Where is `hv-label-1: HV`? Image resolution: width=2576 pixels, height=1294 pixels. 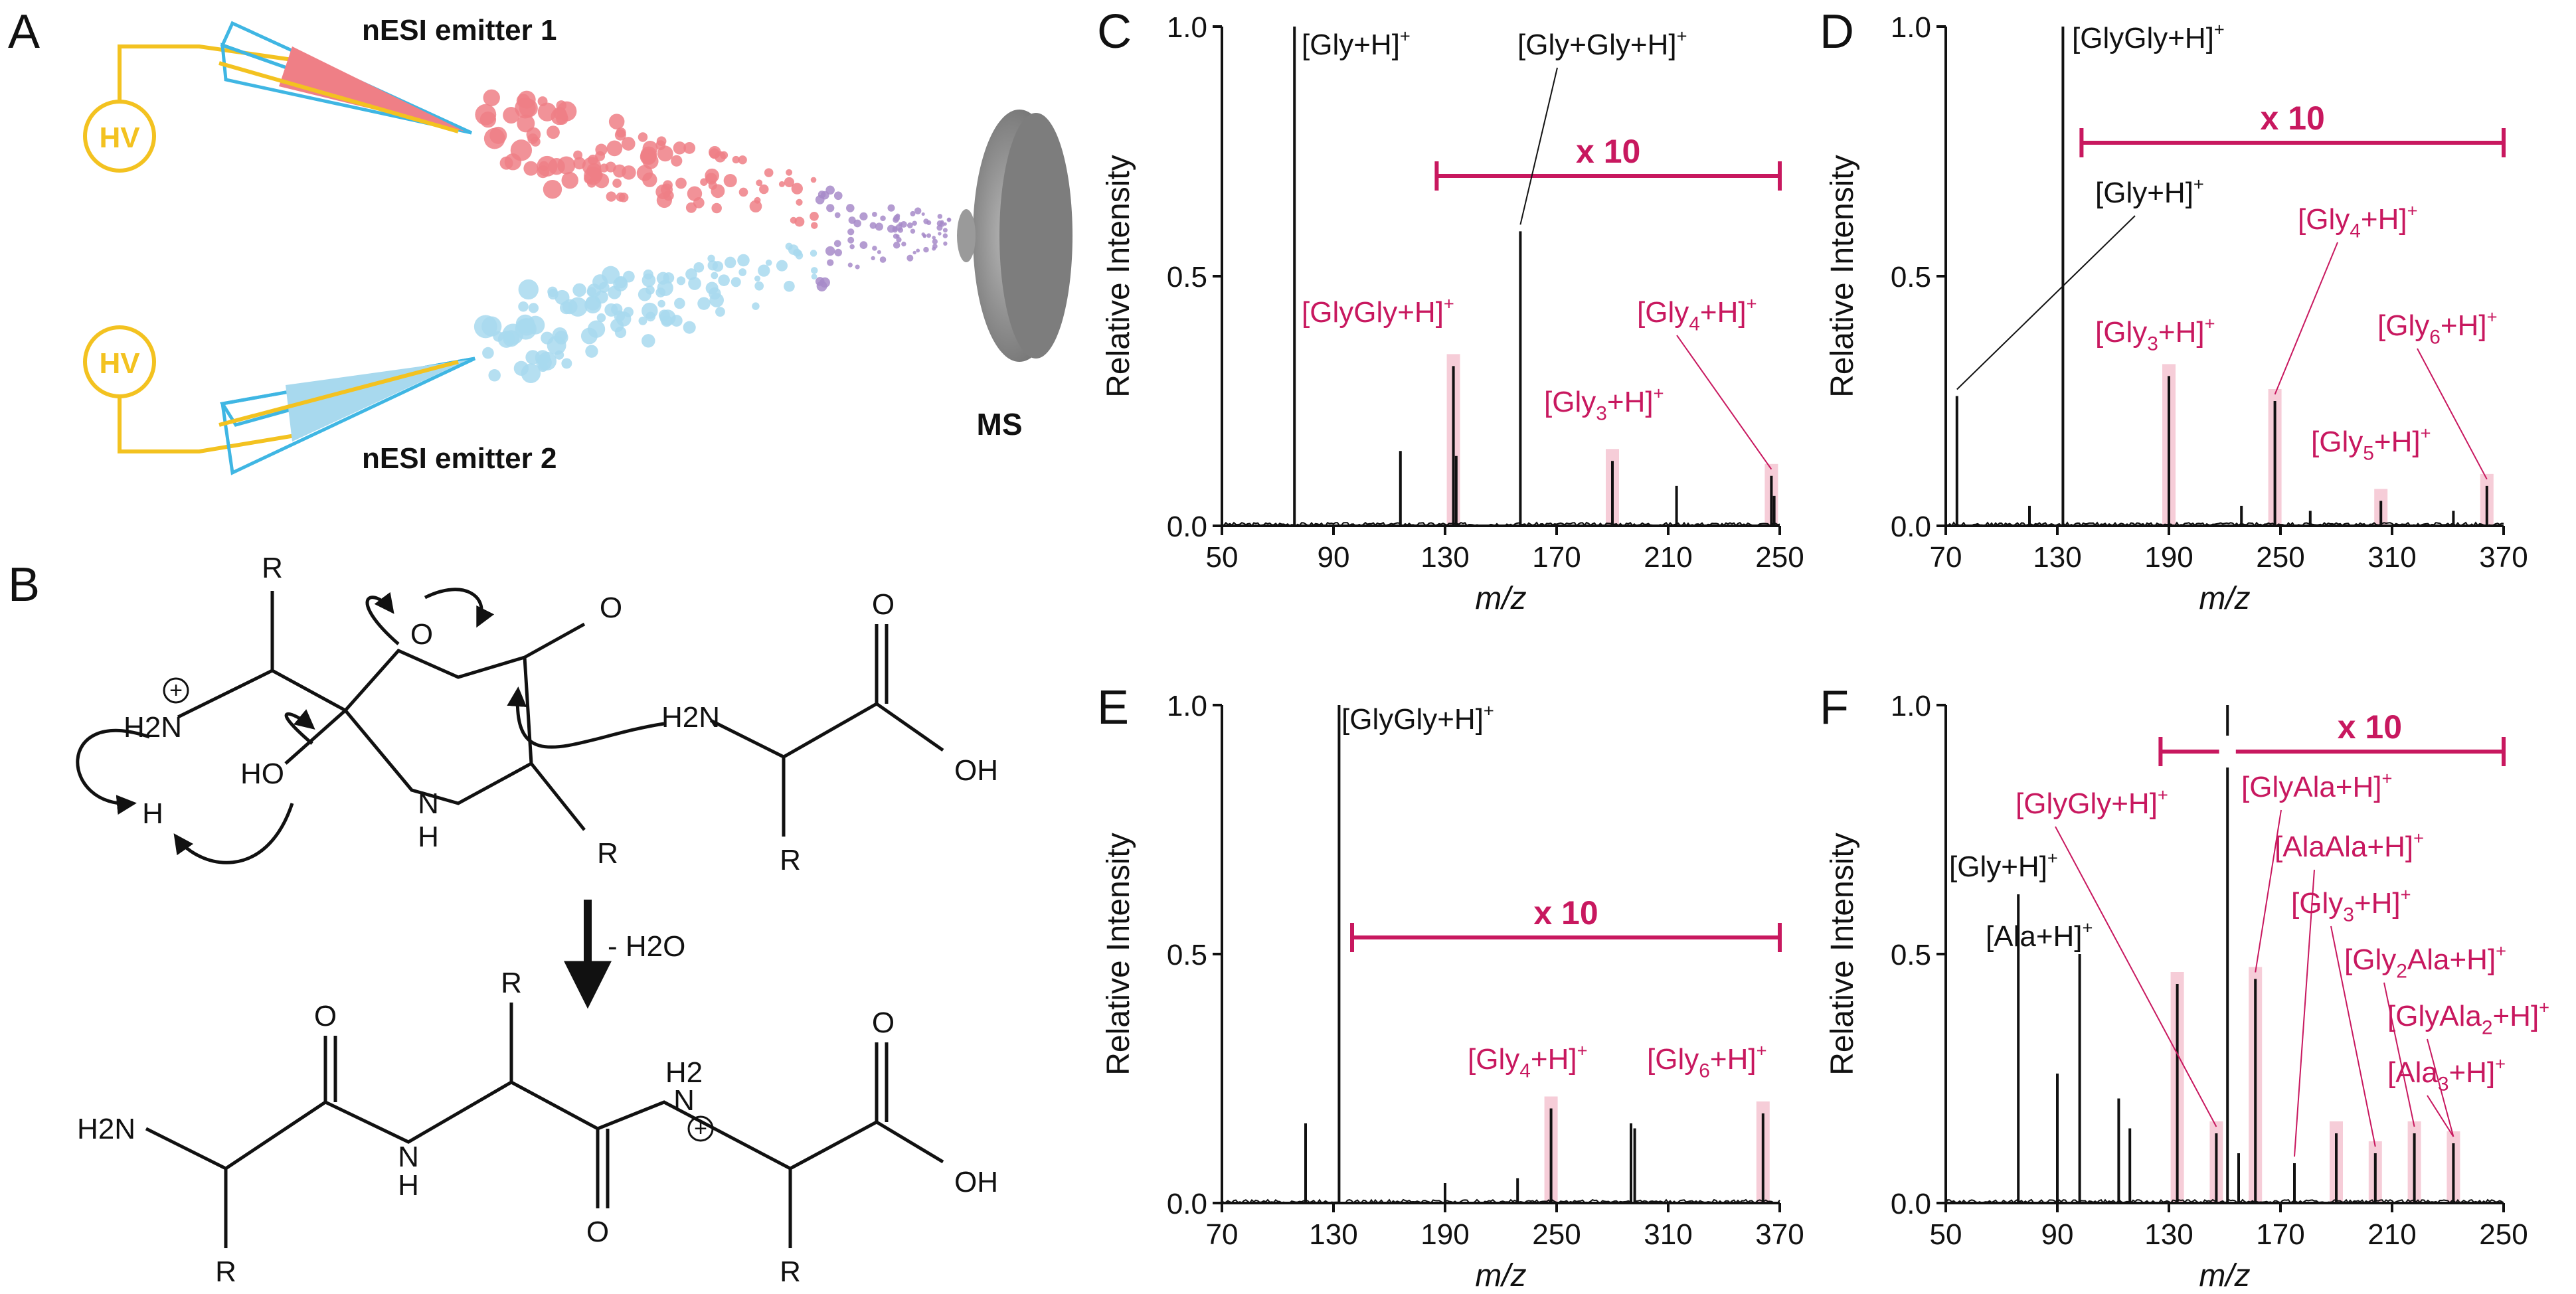
hv-label-1: HV is located at coordinates (119, 138).